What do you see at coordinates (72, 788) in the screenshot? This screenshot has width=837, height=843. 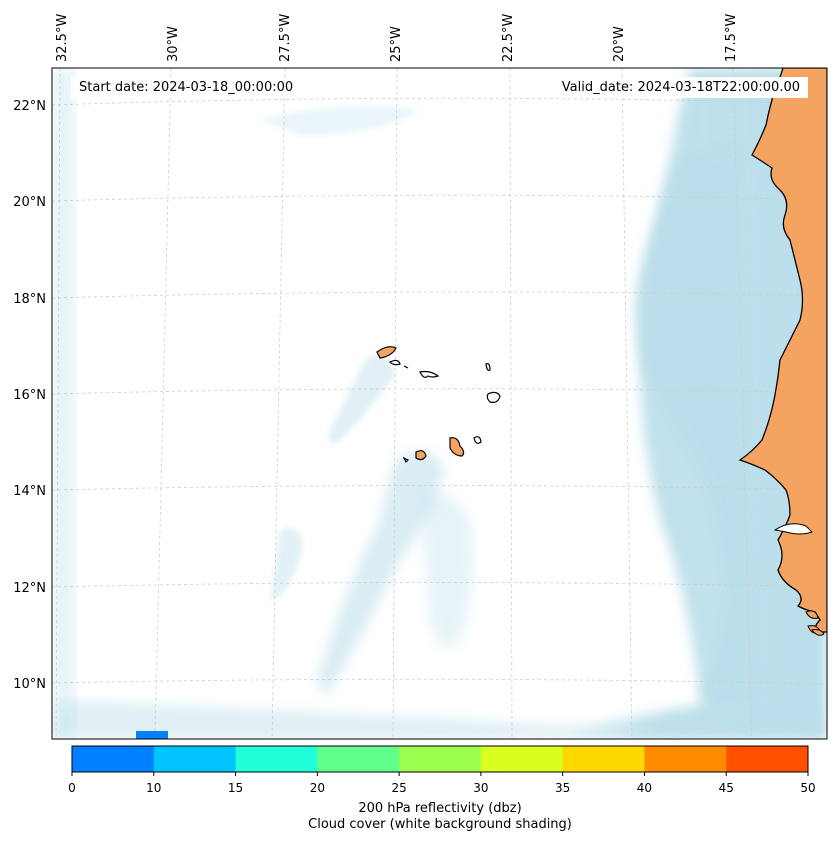 I see `colorbar-tick-label: 0` at bounding box center [72, 788].